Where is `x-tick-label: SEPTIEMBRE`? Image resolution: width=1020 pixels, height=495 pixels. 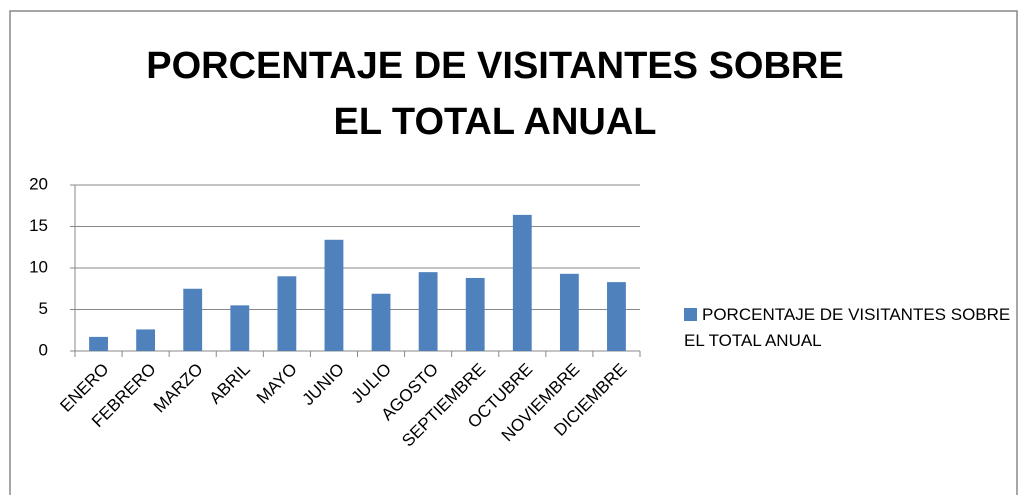
x-tick-label: SEPTIEMBRE is located at coordinates (443, 405).